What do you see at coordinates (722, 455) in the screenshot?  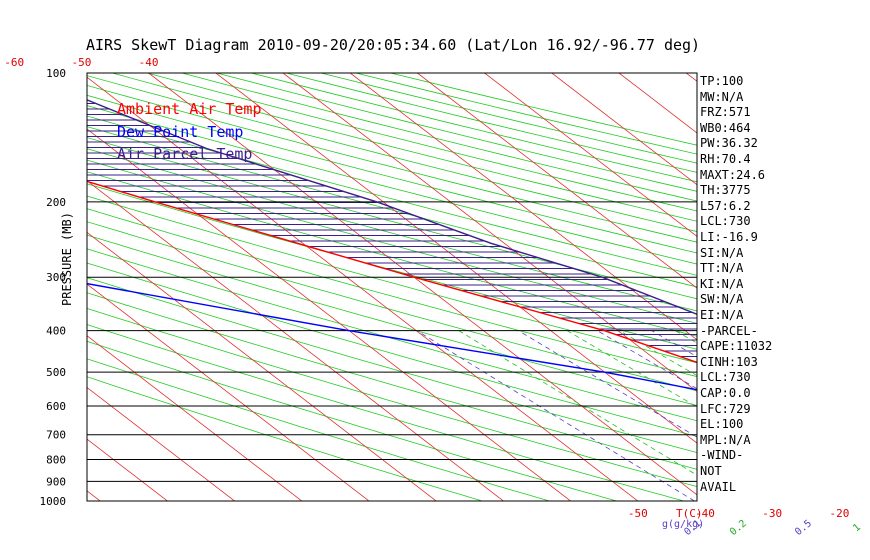 I see `stat-item: -WIND-` at bounding box center [722, 455].